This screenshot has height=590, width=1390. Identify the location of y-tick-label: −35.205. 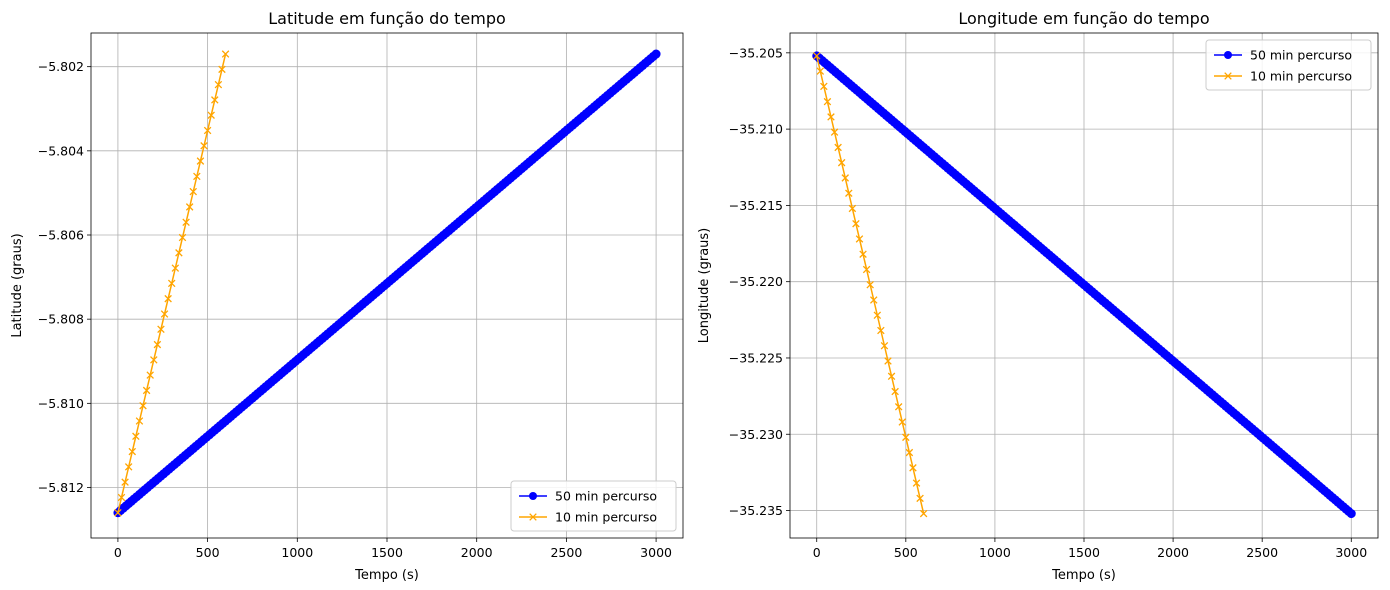
(756, 52).